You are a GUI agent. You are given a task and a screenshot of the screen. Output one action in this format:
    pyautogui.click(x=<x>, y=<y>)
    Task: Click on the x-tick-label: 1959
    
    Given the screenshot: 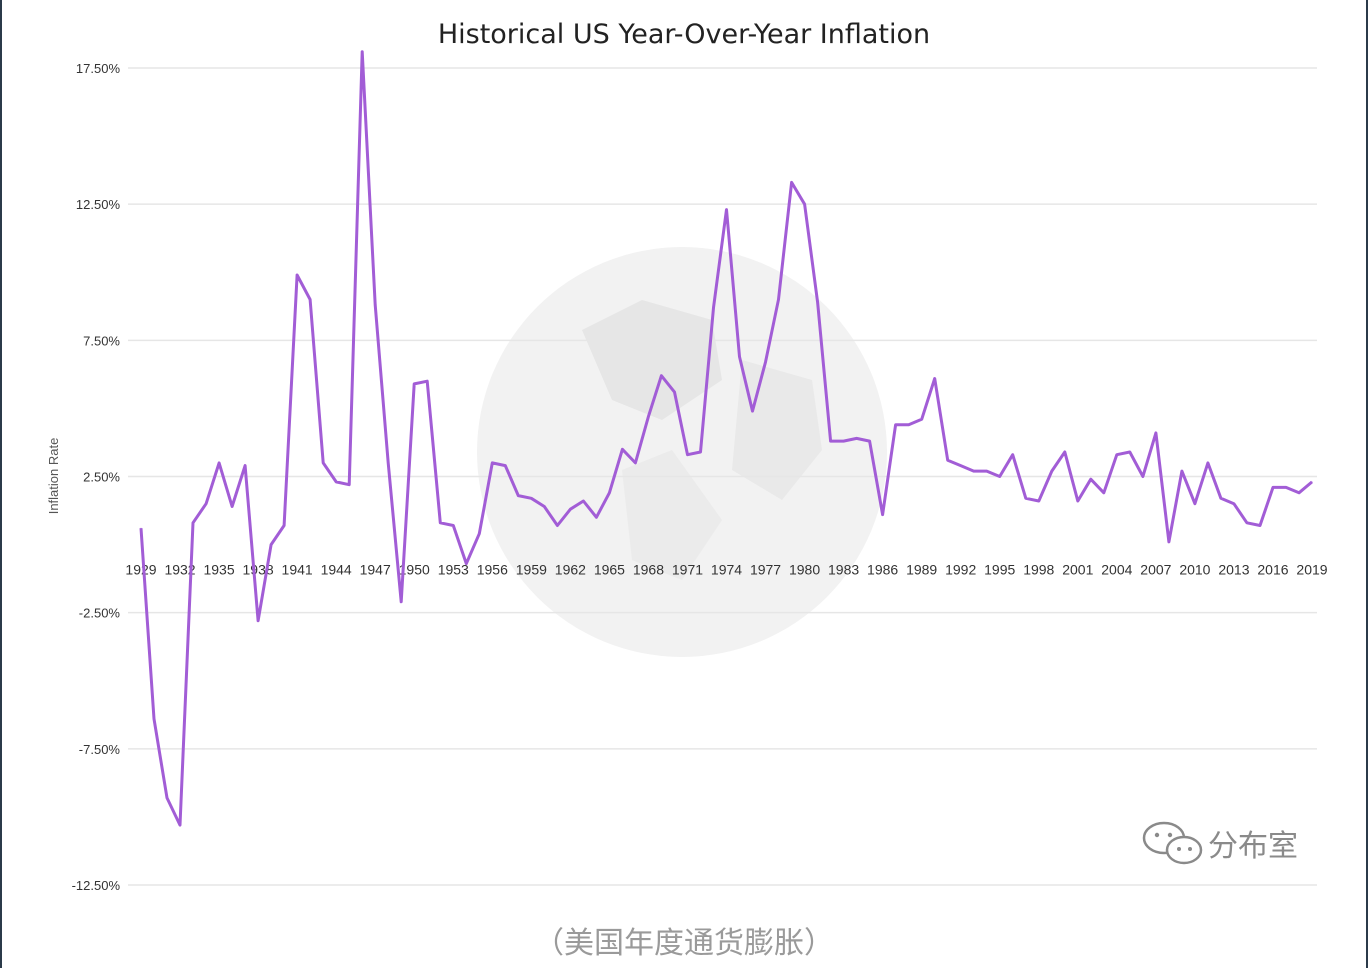 What is the action you would take?
    pyautogui.click(x=531, y=570)
    